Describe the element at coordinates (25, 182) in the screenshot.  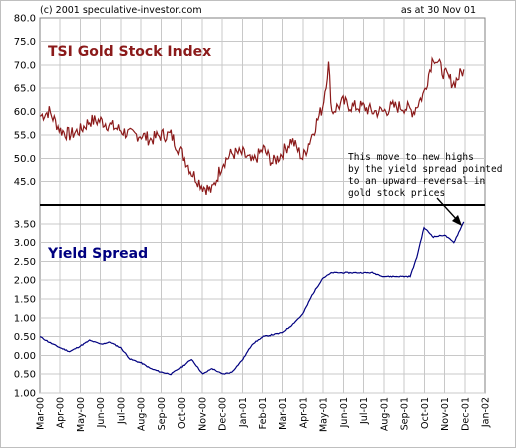
I see `top-y-tick-label: 45.0` at that location.